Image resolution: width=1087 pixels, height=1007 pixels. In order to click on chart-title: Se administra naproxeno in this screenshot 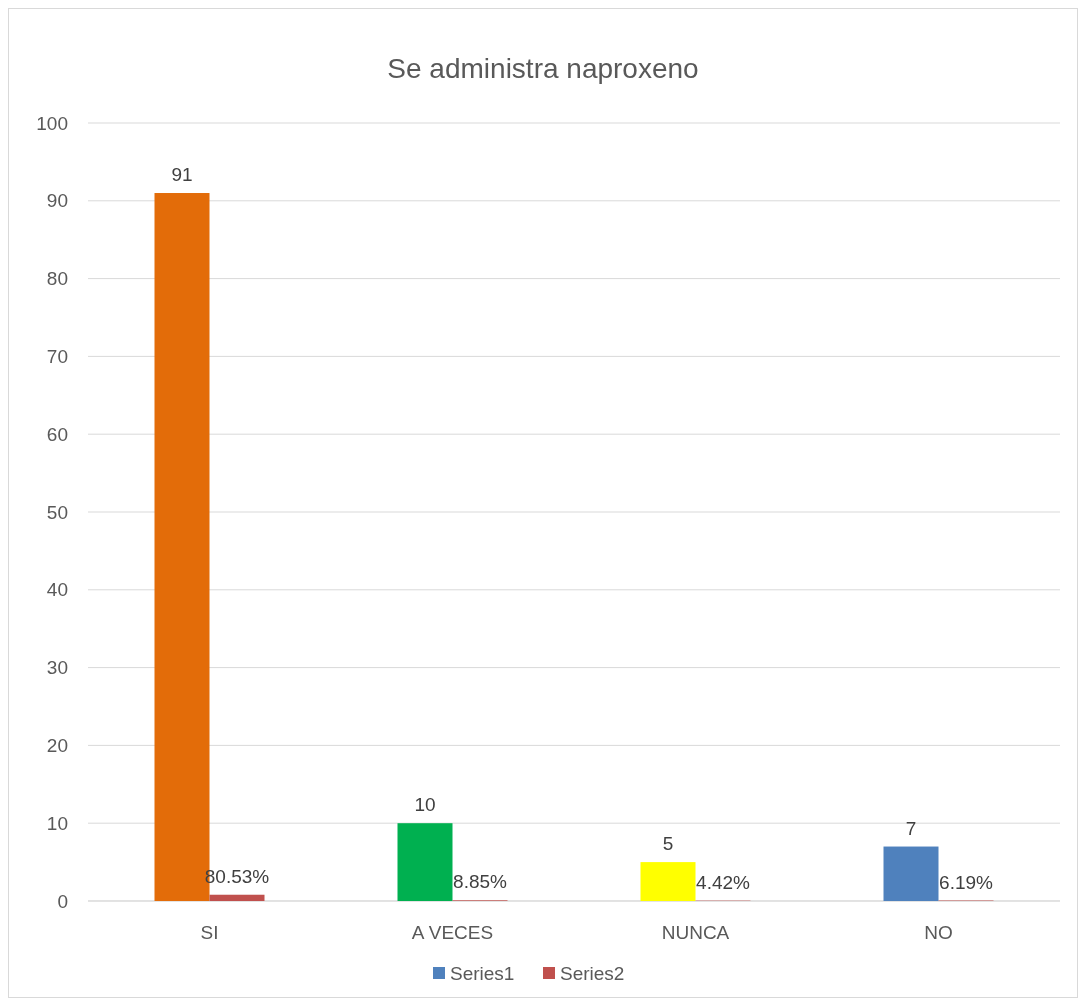, I will do `click(543, 68)`.